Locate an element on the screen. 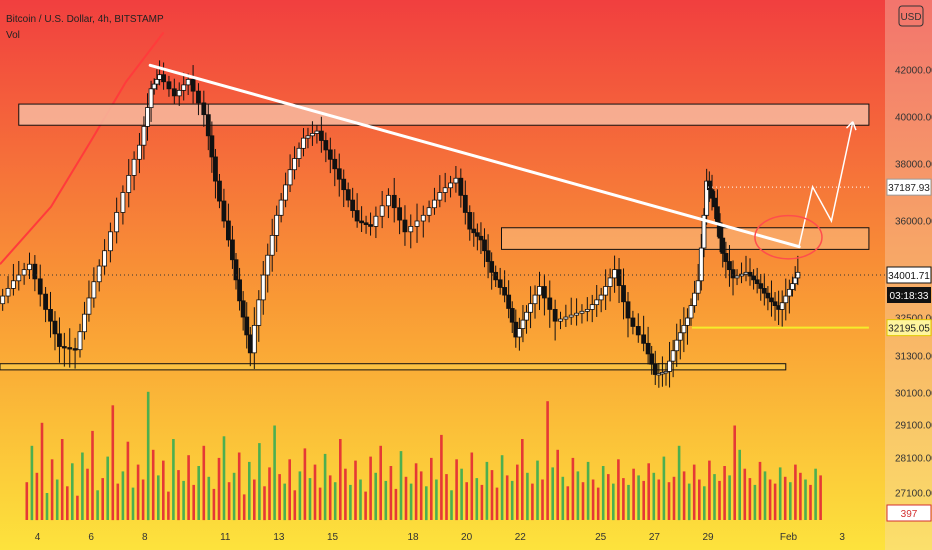 Image resolution: width=932 pixels, height=550 pixels. currency-badge: USD is located at coordinates (911, 16).